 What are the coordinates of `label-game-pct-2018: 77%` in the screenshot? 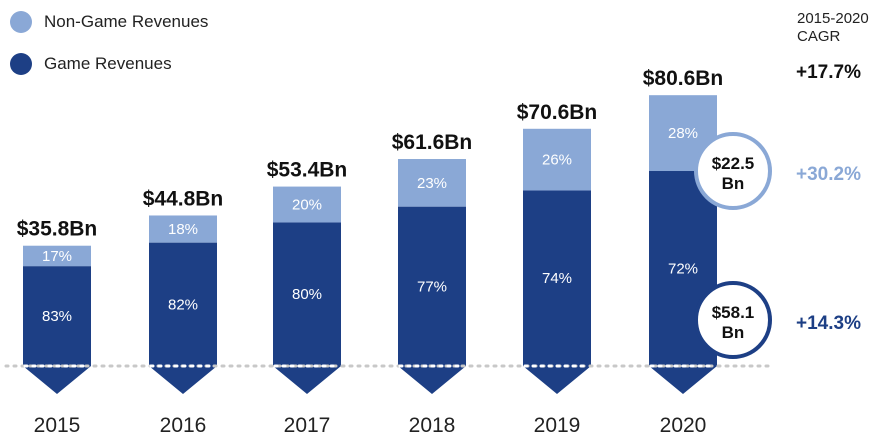 It's located at (432, 286).